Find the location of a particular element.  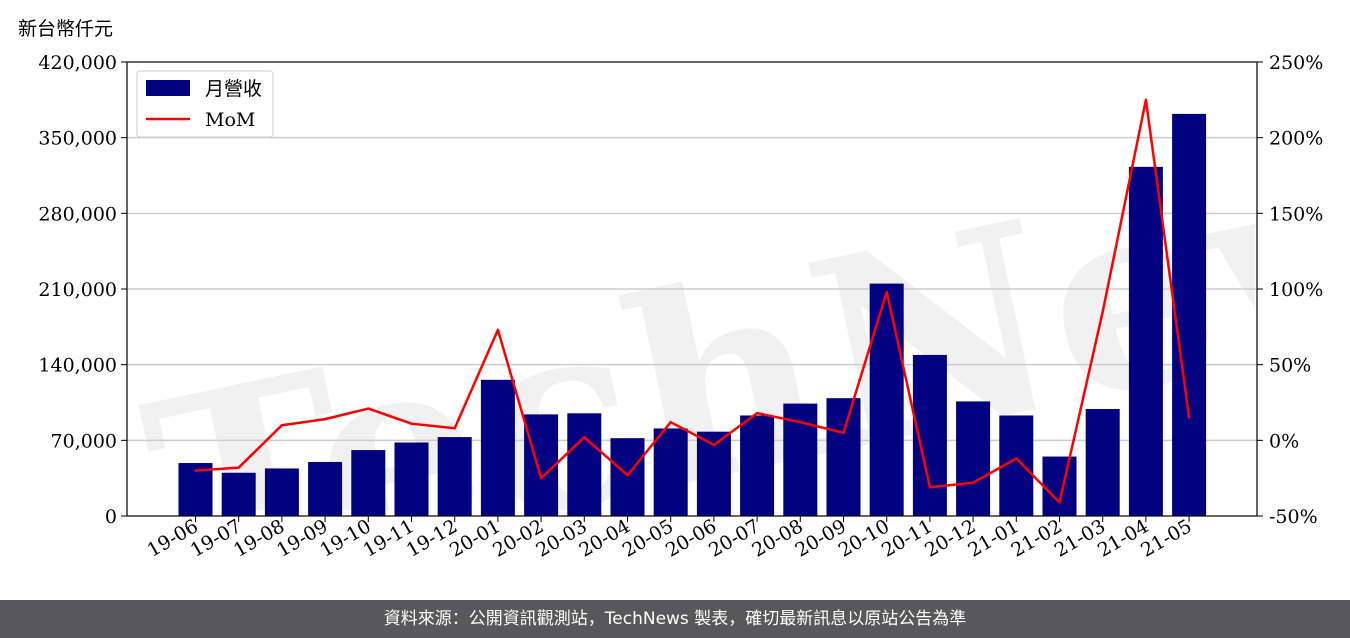

left-tick-label: 0 is located at coordinates (111, 517).